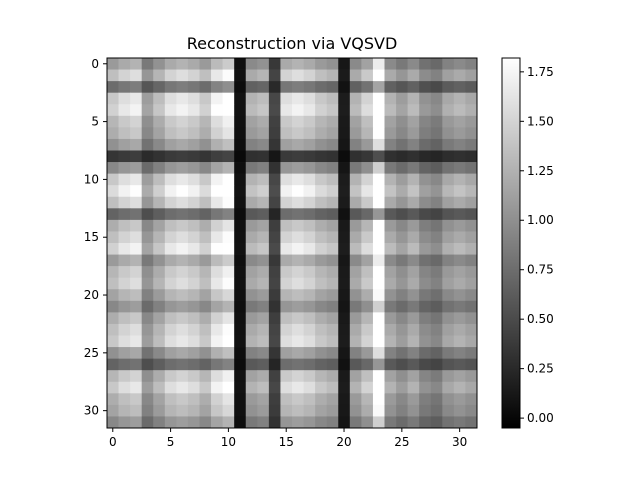  I want to click on y-tick-label: 10, so click(91, 179).